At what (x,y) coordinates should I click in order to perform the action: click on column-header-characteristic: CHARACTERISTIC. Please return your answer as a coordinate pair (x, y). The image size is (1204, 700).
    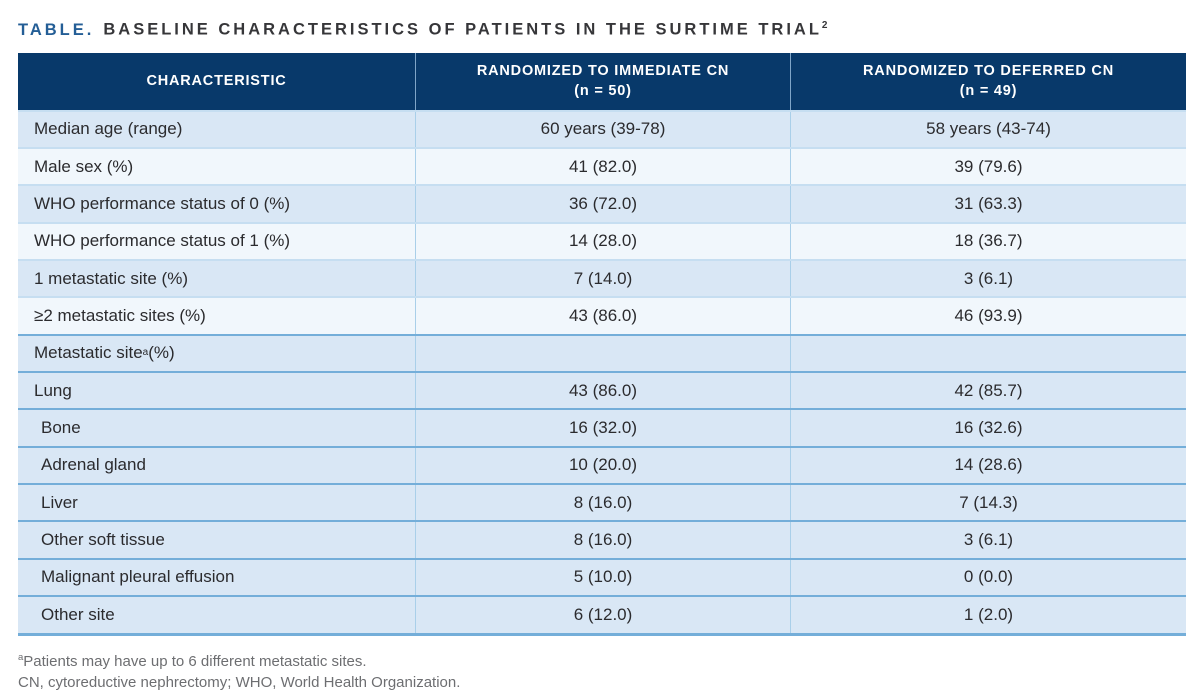
    Looking at the image, I should click on (216, 80).